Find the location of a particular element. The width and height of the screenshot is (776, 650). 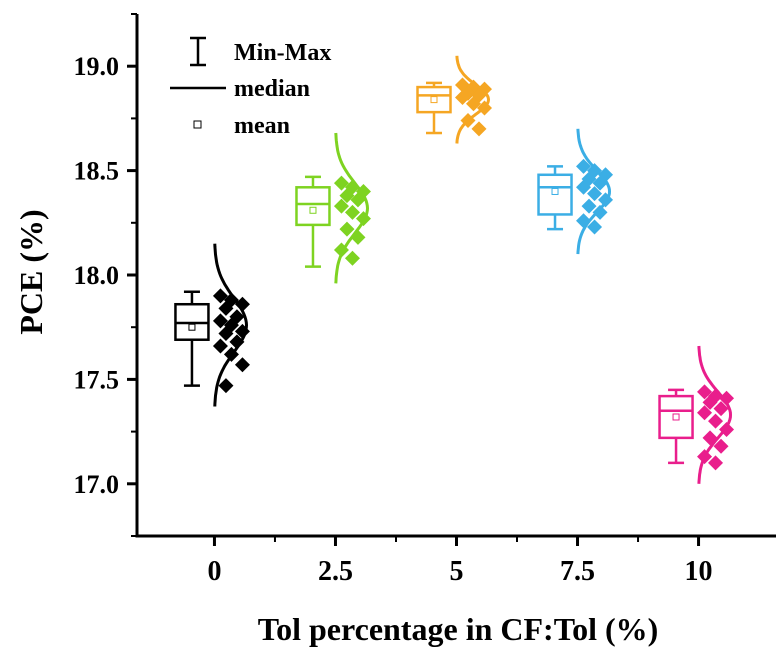

x-tick-label: 5 is located at coordinates (457, 571).